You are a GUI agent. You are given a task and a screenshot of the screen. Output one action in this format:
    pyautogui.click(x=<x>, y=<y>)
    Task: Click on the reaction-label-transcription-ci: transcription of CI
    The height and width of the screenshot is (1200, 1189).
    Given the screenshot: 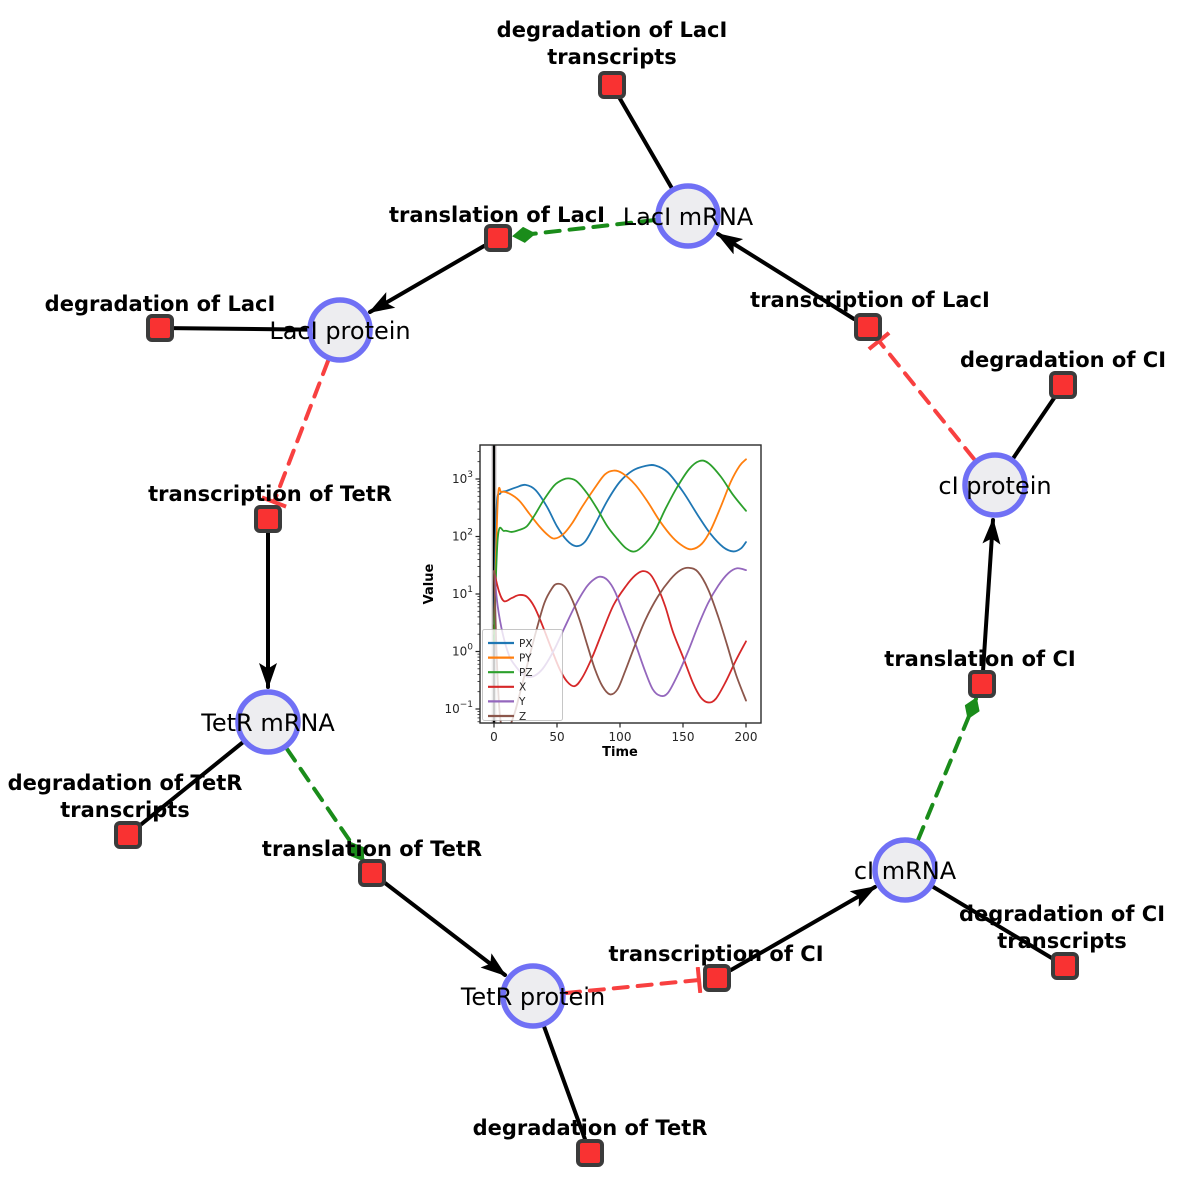 What is the action you would take?
    pyautogui.click(x=715, y=954)
    